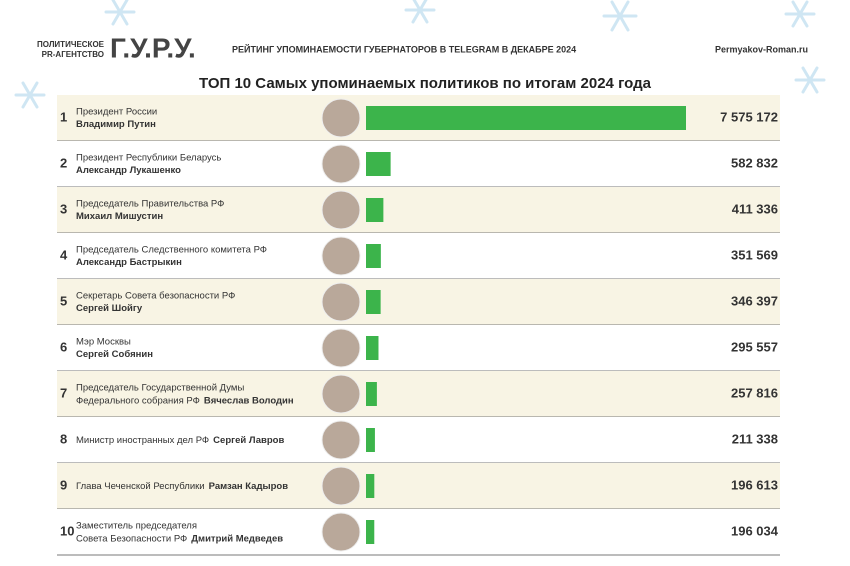 The width and height of the screenshot is (850, 566). Describe the element at coordinates (73, 54) in the screenshot. I see `agency-label: PR-АГЕНТСТВО` at that location.